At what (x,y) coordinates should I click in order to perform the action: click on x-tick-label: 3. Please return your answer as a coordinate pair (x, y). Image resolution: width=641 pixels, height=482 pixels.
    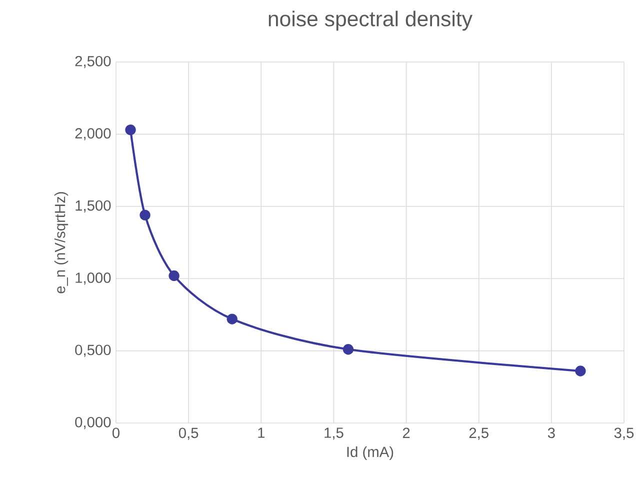
    Looking at the image, I should click on (551, 433).